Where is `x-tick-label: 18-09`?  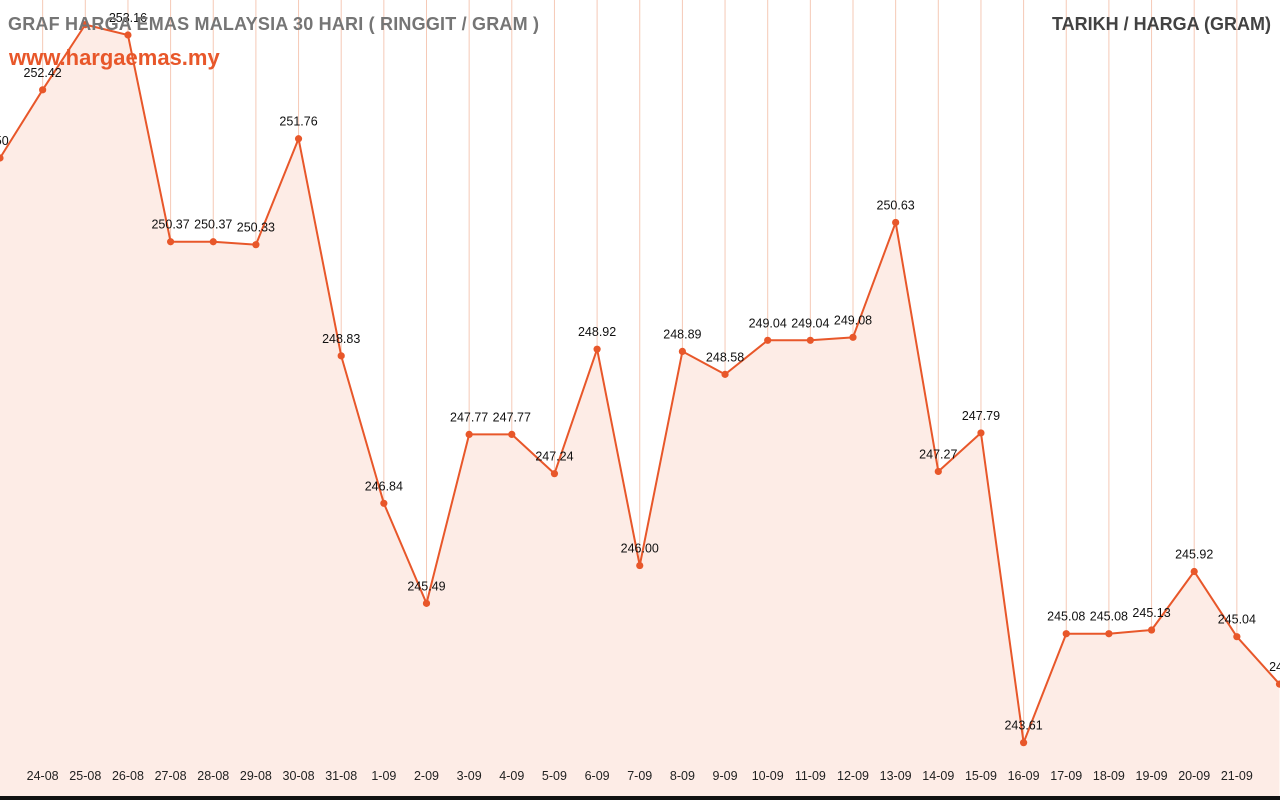 x-tick-label: 18-09 is located at coordinates (1109, 776).